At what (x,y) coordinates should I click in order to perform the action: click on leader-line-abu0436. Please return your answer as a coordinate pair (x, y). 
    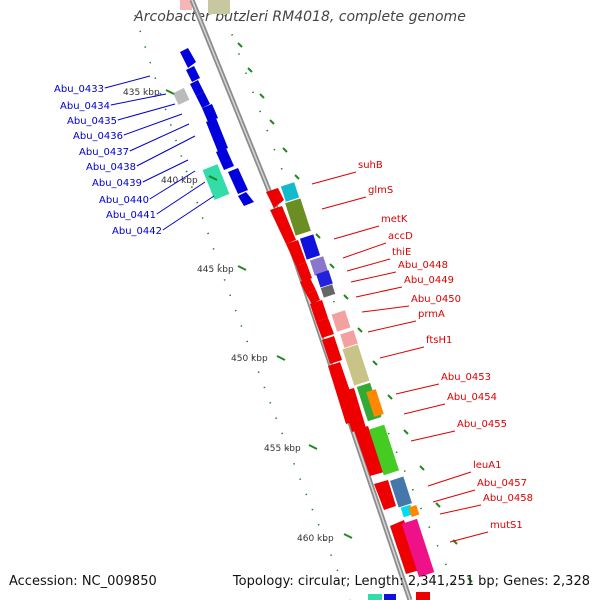
    Looking at the image, I should click on (153, 124).